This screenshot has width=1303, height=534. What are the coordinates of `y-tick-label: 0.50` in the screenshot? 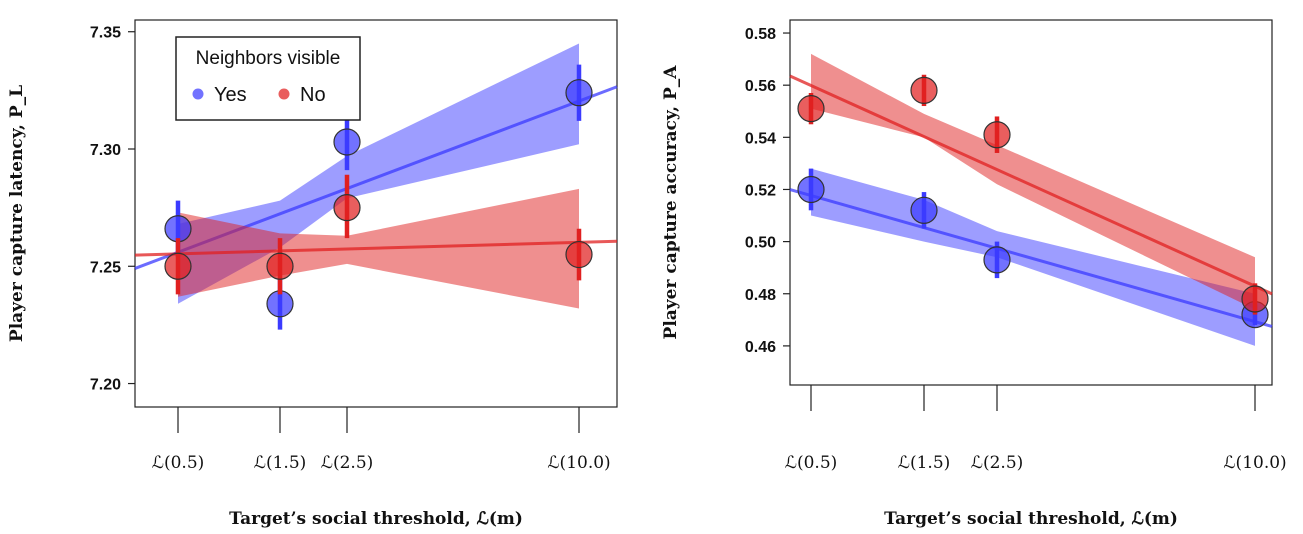 It's located at (760, 243).